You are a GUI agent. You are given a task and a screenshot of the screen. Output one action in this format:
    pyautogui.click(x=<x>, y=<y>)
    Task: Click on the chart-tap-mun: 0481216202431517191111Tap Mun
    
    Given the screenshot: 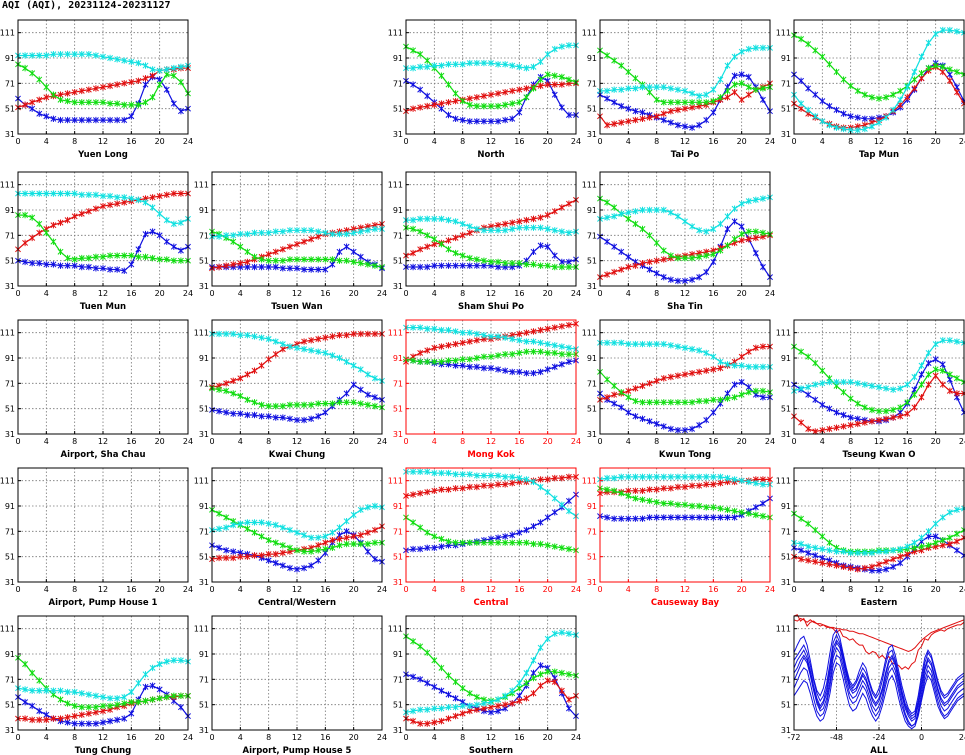 What is the action you would take?
    pyautogui.click(x=870, y=89)
    